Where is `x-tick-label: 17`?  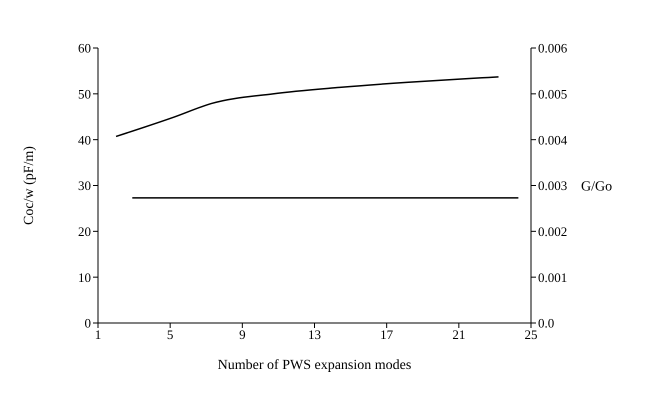
x-tick-label: 17 is located at coordinates (387, 334).